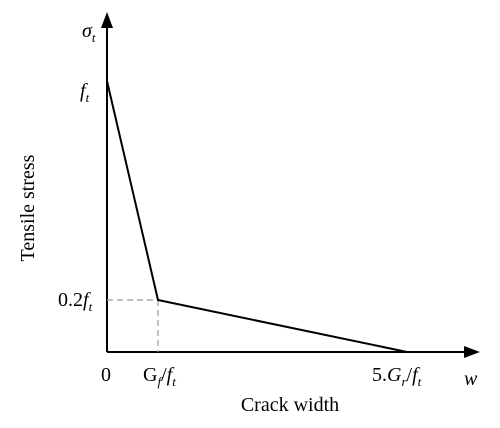 Image resolution: width=500 pixels, height=428 pixels. What do you see at coordinates (472, 352) in the screenshot?
I see `x-axis-arrowhead` at bounding box center [472, 352].